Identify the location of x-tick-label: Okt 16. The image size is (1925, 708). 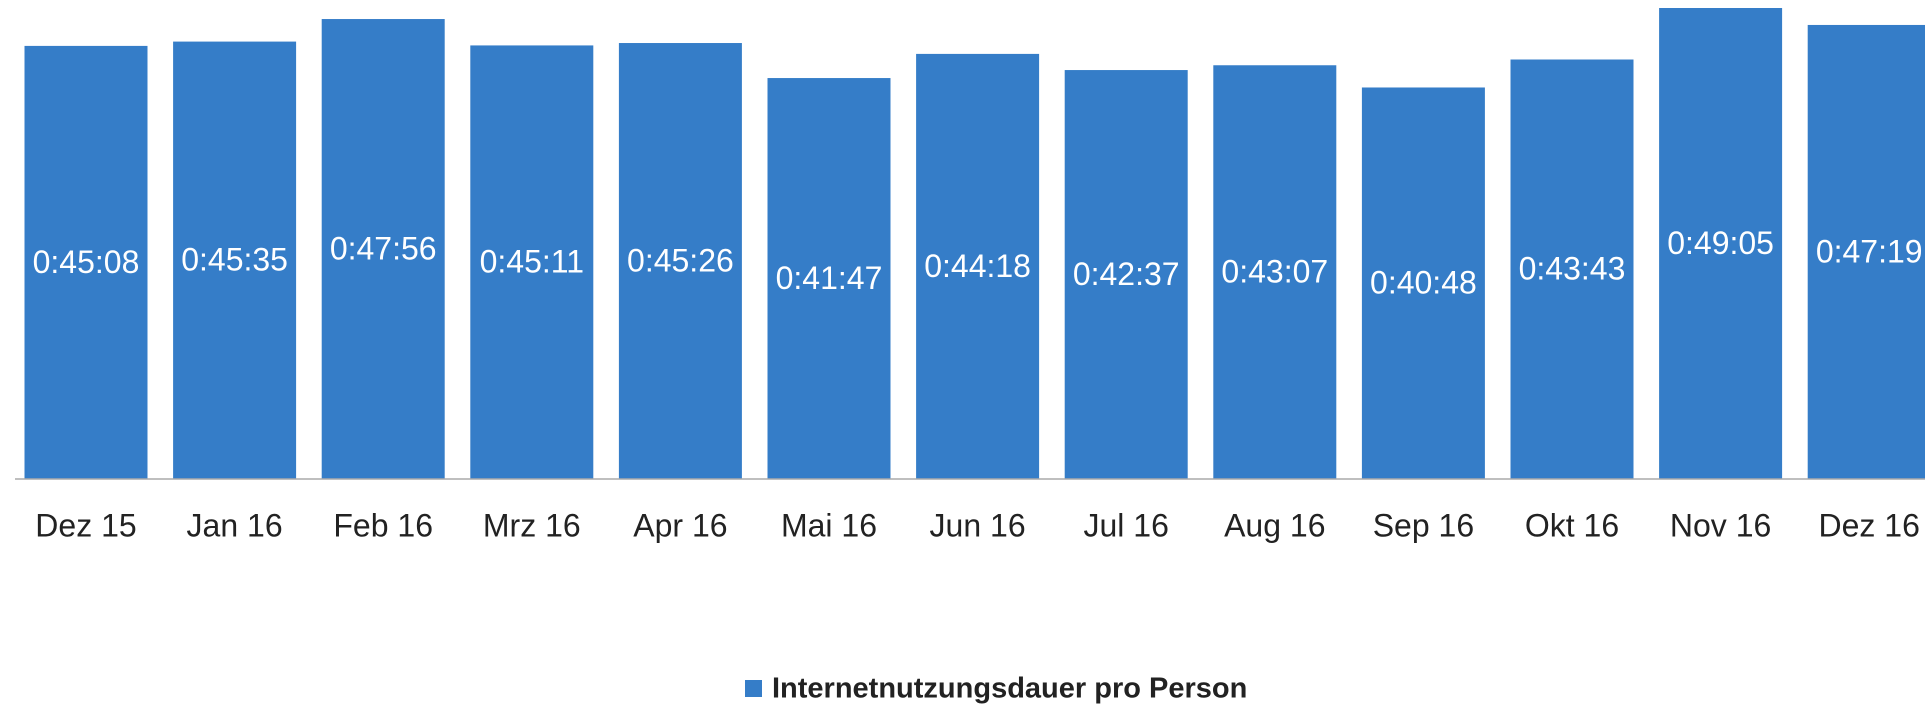
(1572, 525).